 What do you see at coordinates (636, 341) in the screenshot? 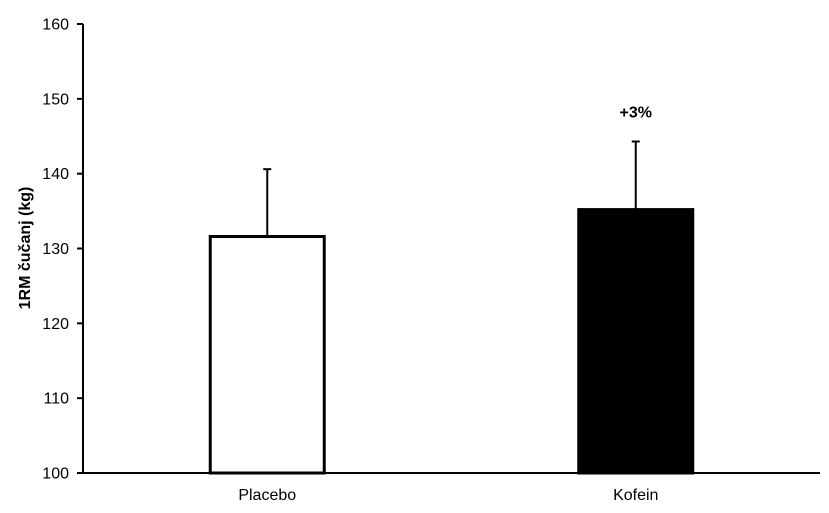
I see `bar-kofein` at bounding box center [636, 341].